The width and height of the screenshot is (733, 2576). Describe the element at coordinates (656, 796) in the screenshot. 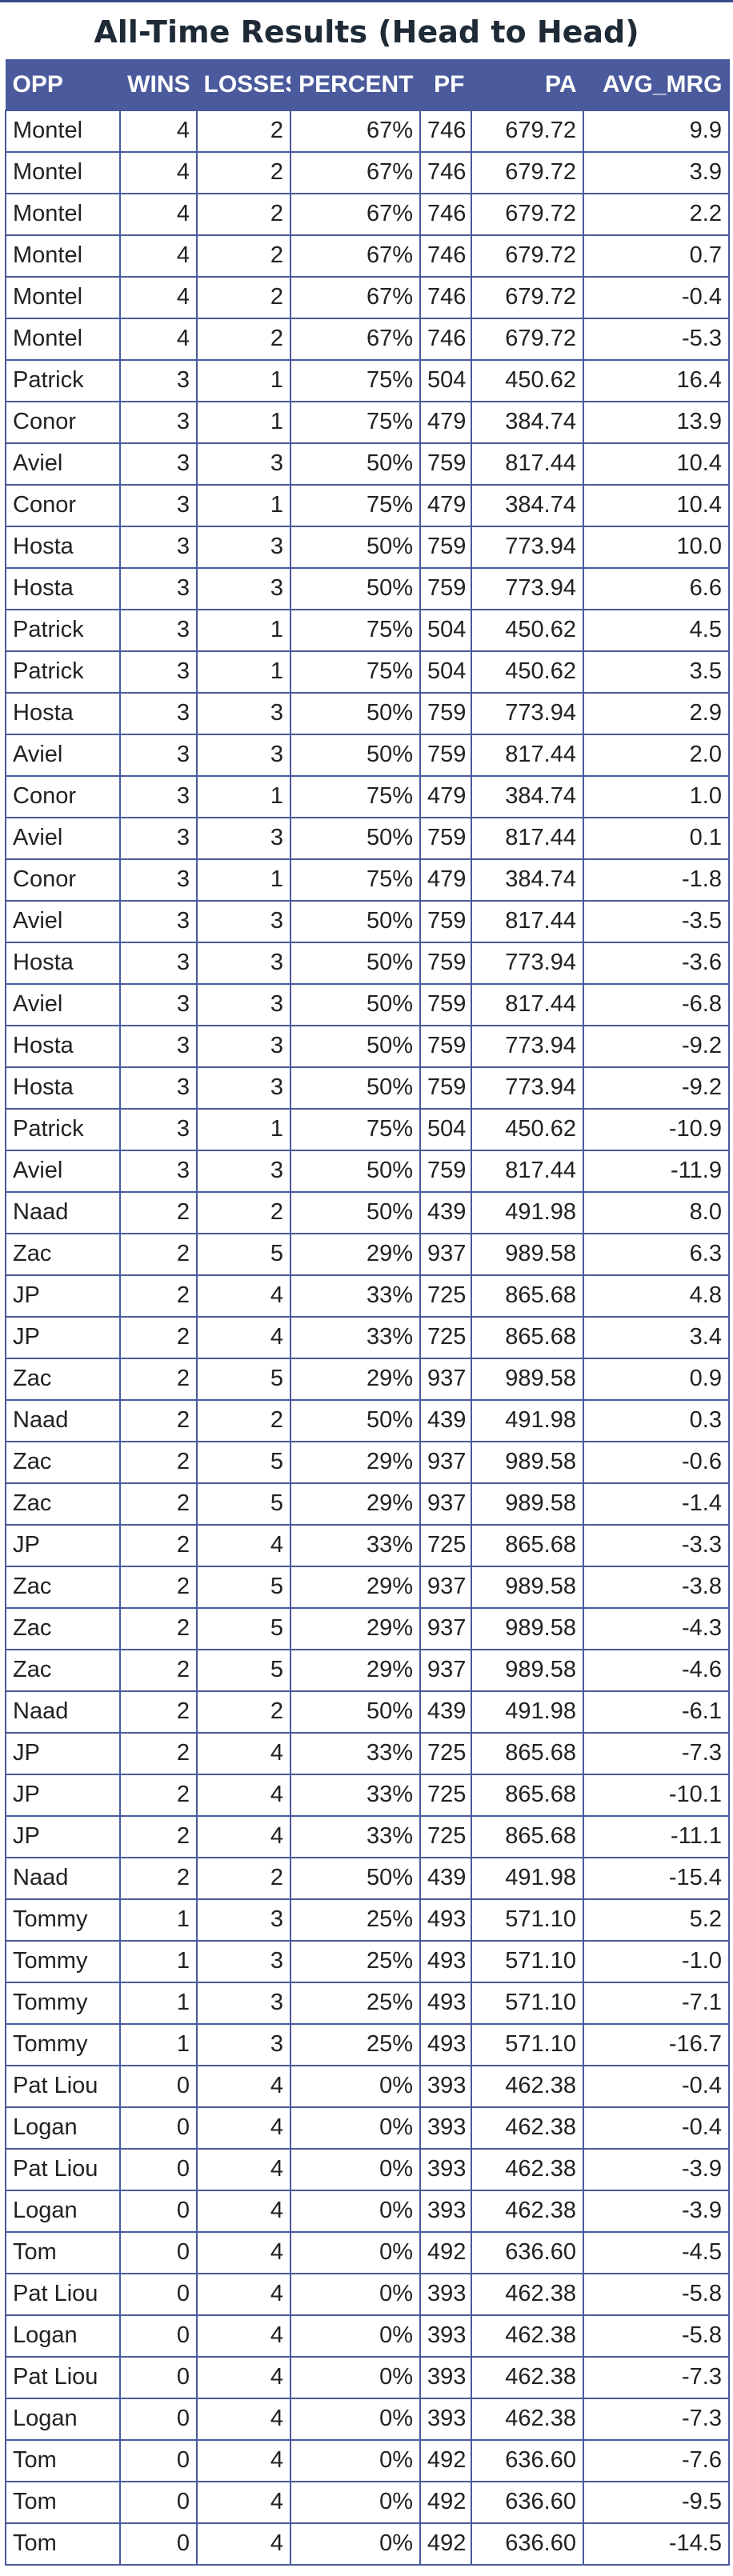

I see `cell-avg-mrg: 1.0` at that location.